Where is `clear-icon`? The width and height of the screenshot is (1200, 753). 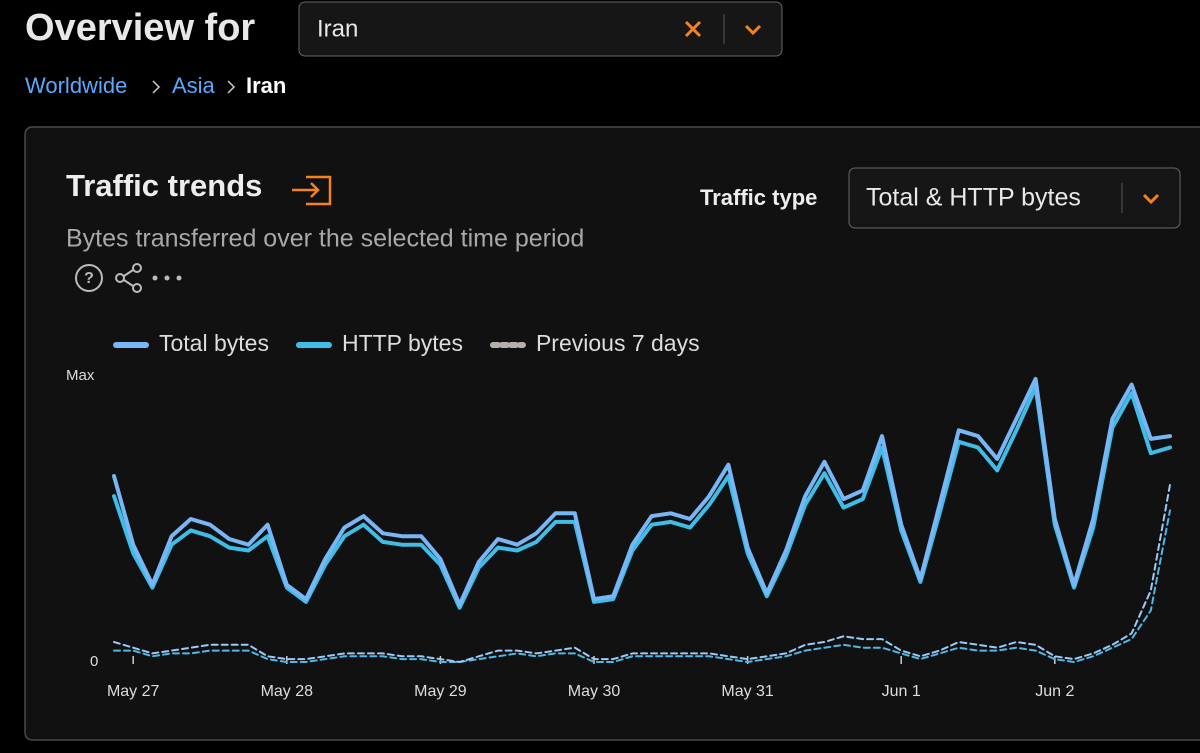
clear-icon is located at coordinates (693, 29).